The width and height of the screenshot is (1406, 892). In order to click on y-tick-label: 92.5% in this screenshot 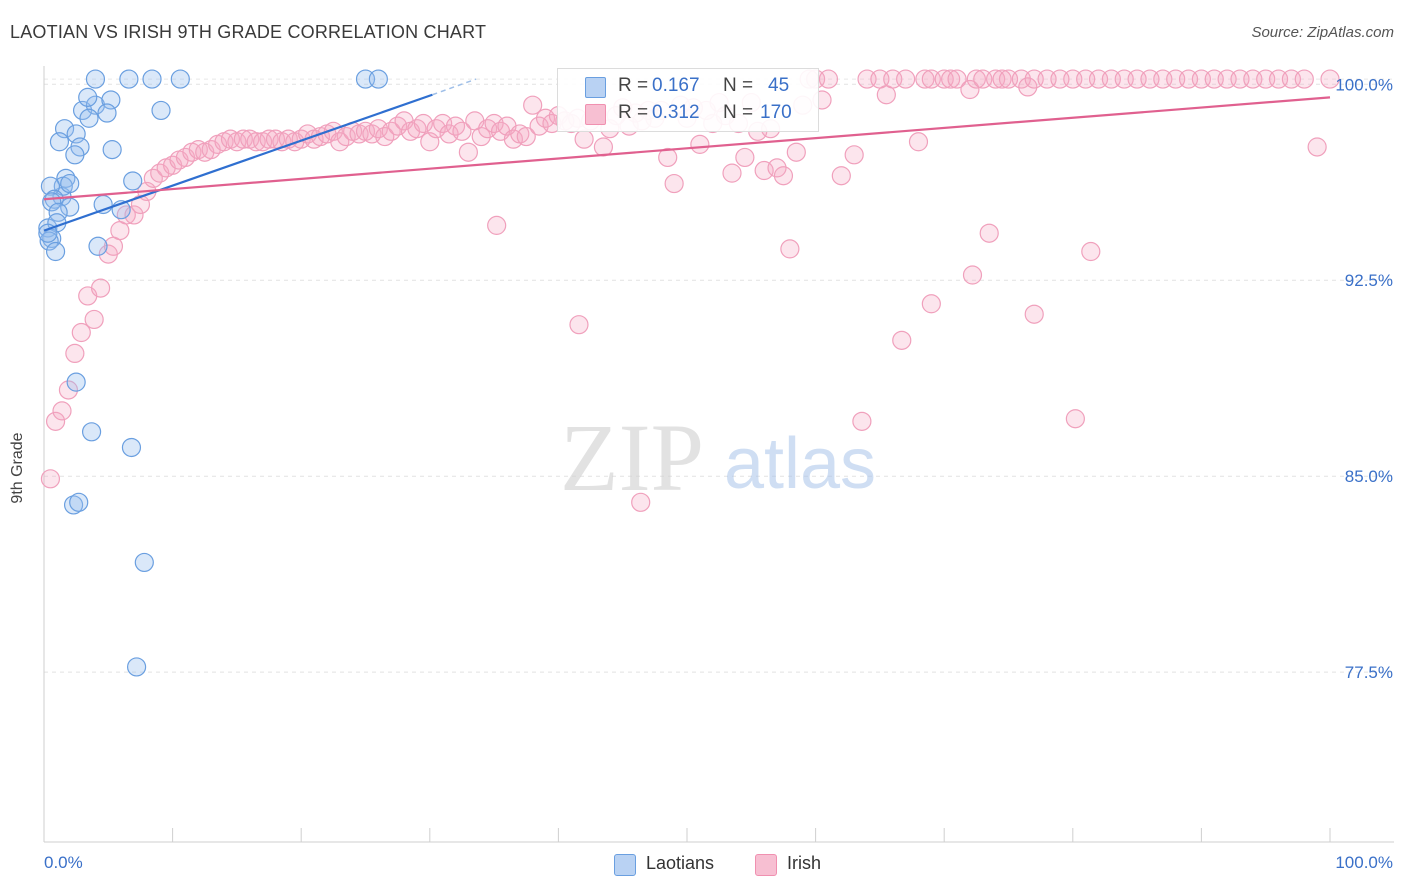, I will do `click(1369, 280)`.